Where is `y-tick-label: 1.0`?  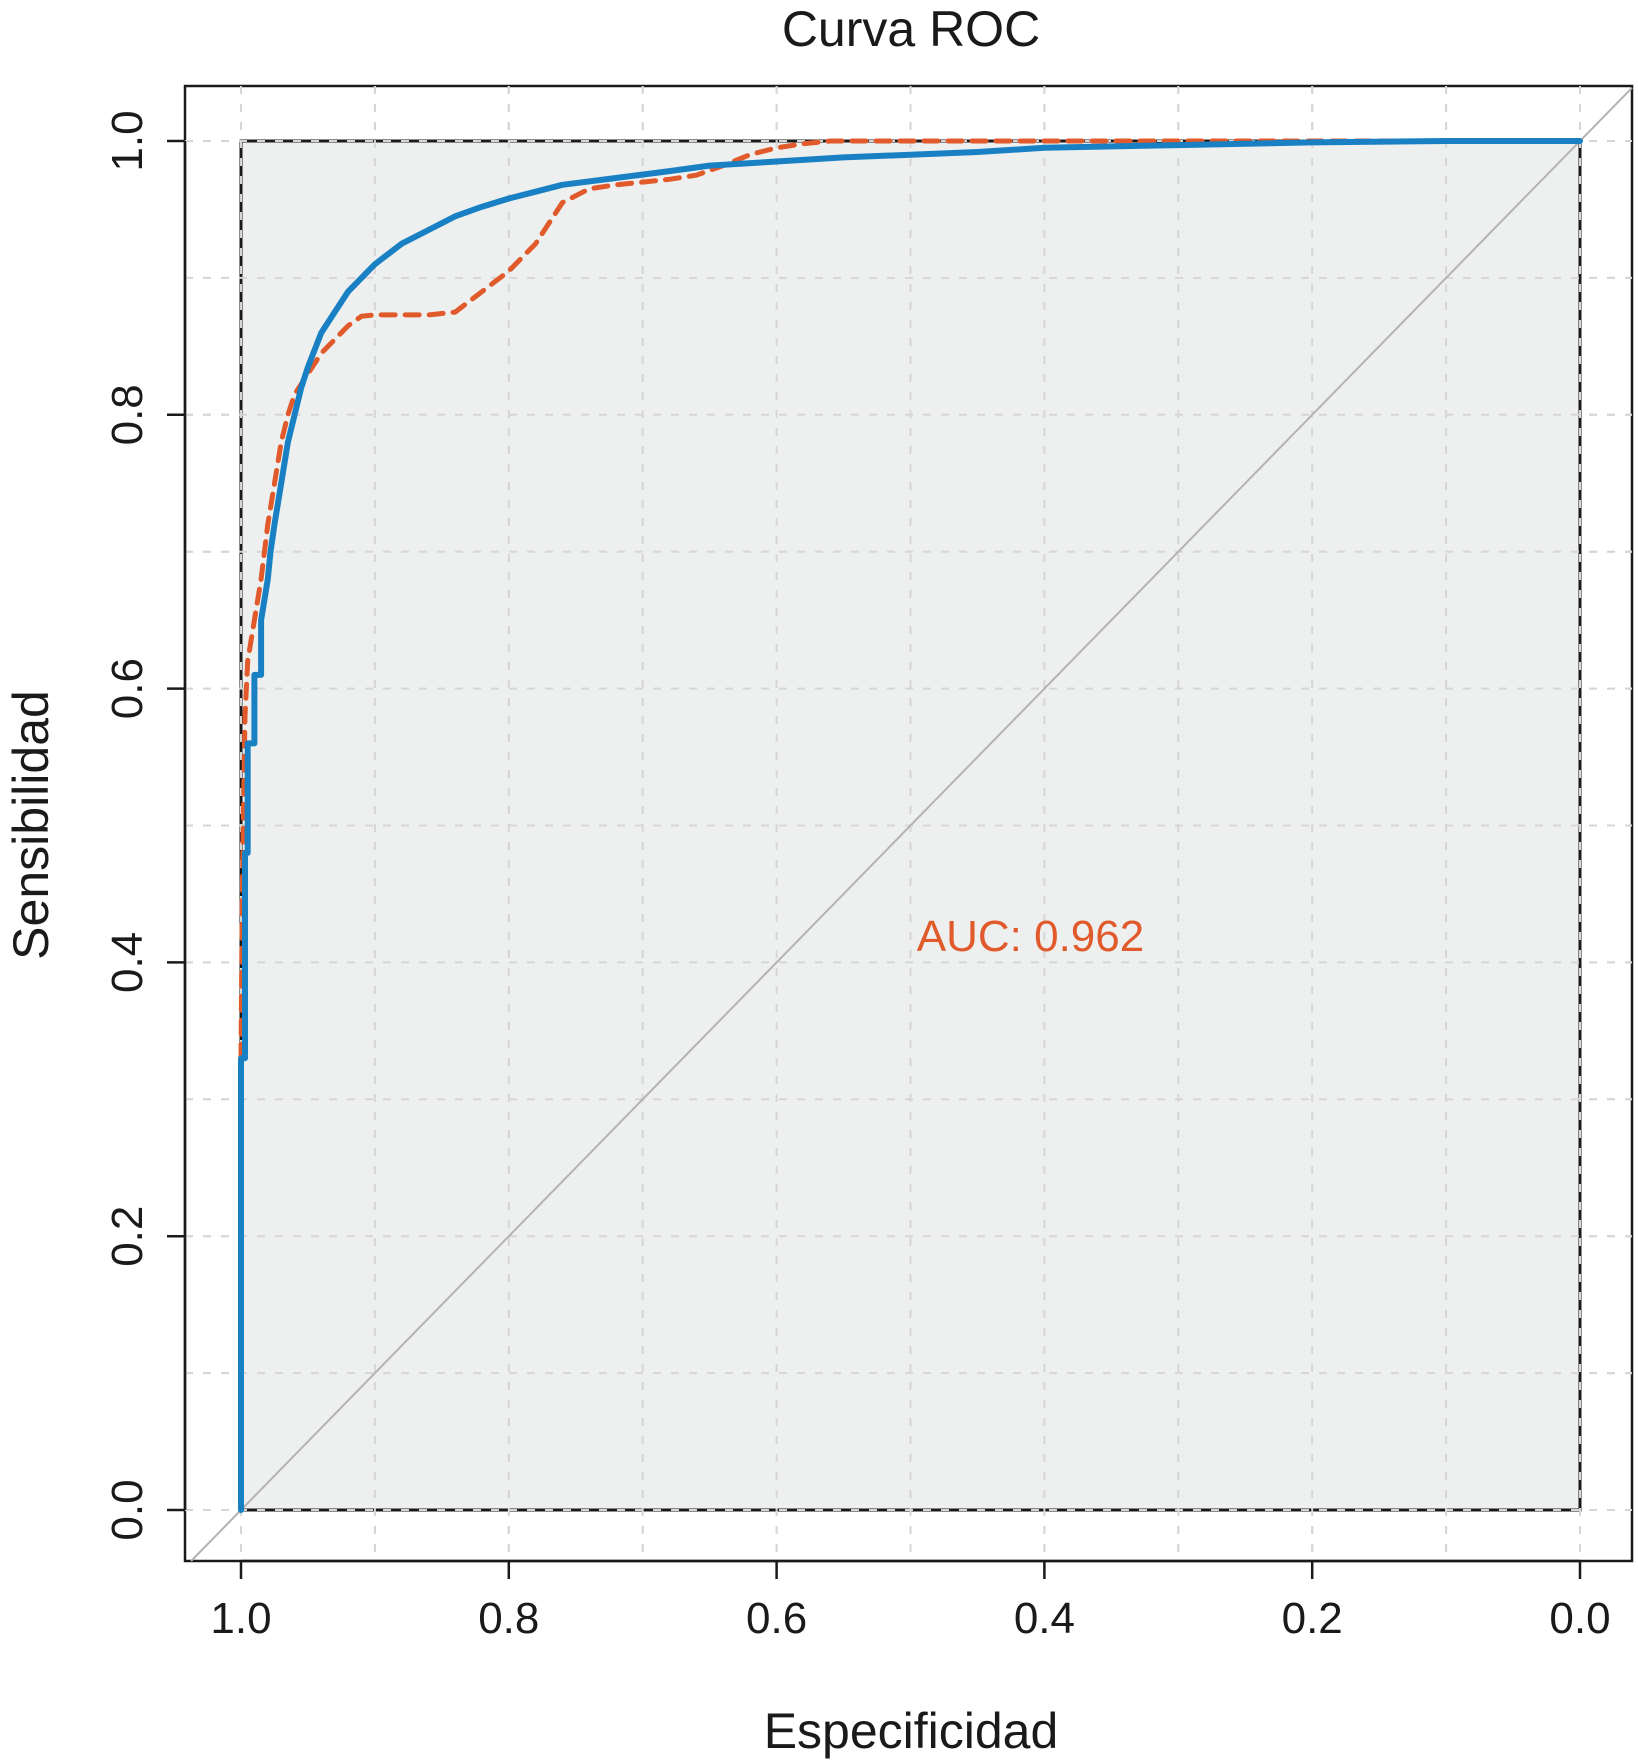
y-tick-label: 1.0 is located at coordinates (127, 140).